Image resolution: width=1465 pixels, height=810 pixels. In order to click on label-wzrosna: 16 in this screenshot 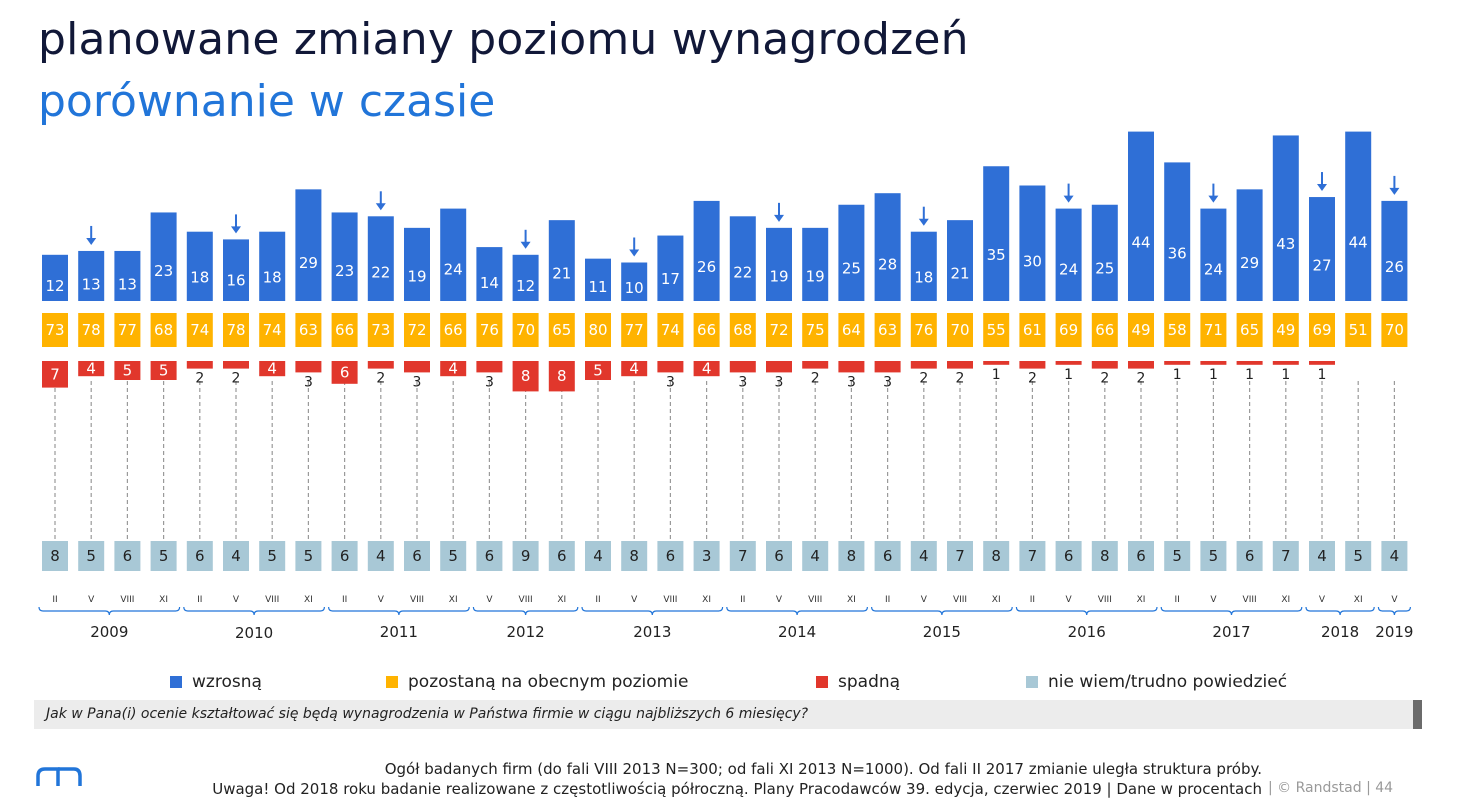, I will do `click(235, 280)`.